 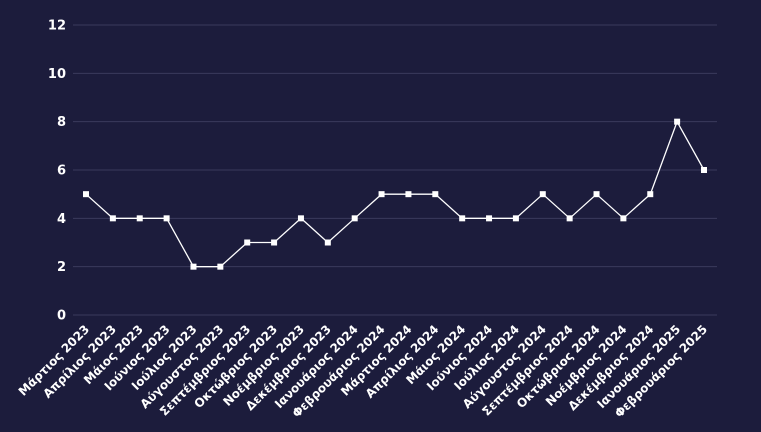 I want to click on y-tick-label-2: 2, so click(x=61, y=267).